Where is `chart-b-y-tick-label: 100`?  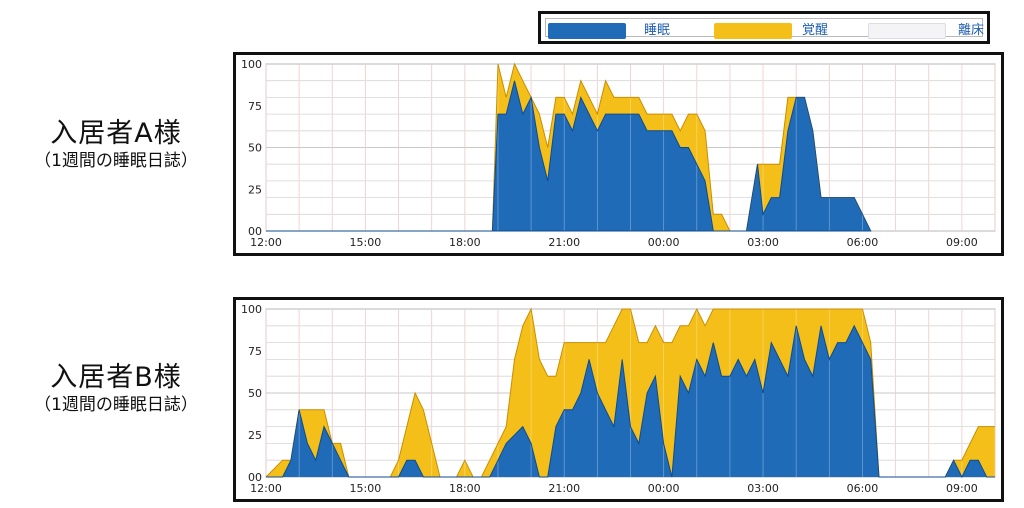
chart-b-y-tick-label: 100 is located at coordinates (251, 309).